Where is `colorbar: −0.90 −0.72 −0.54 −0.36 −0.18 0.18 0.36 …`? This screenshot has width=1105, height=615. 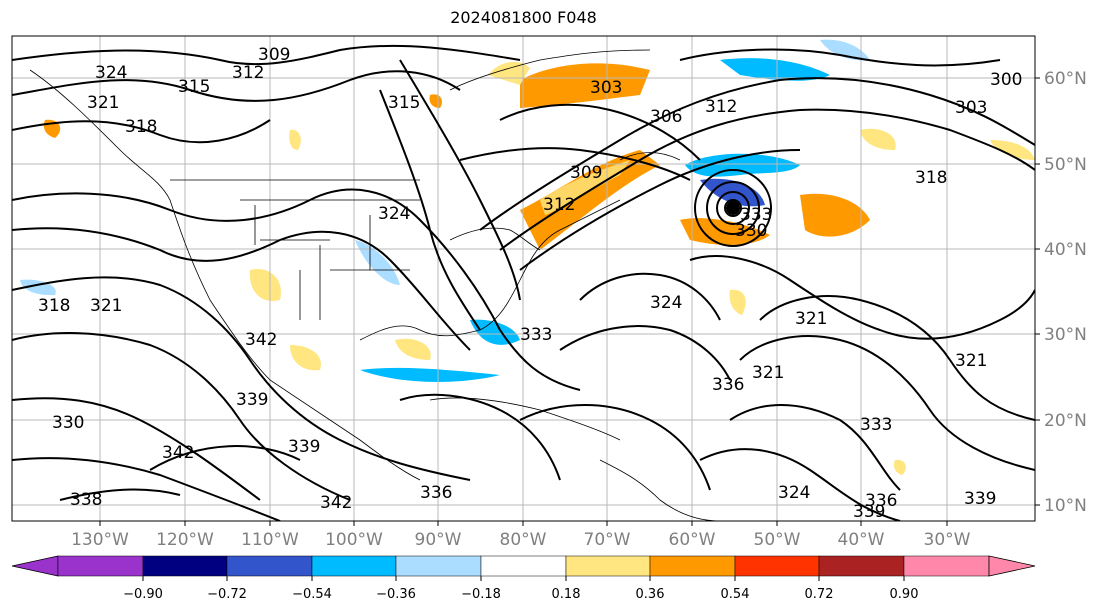 colorbar: −0.90 −0.72 −0.54 −0.36 −0.18 0.18 0.36 … is located at coordinates (523, 578).